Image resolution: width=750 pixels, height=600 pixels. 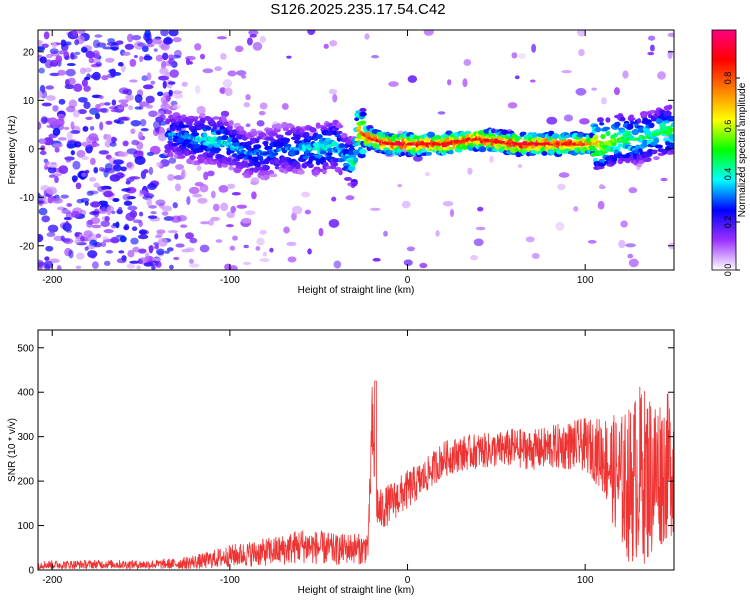 What do you see at coordinates (728, 78) in the screenshot?
I see `colorbar-tick-label: 0.8` at bounding box center [728, 78].